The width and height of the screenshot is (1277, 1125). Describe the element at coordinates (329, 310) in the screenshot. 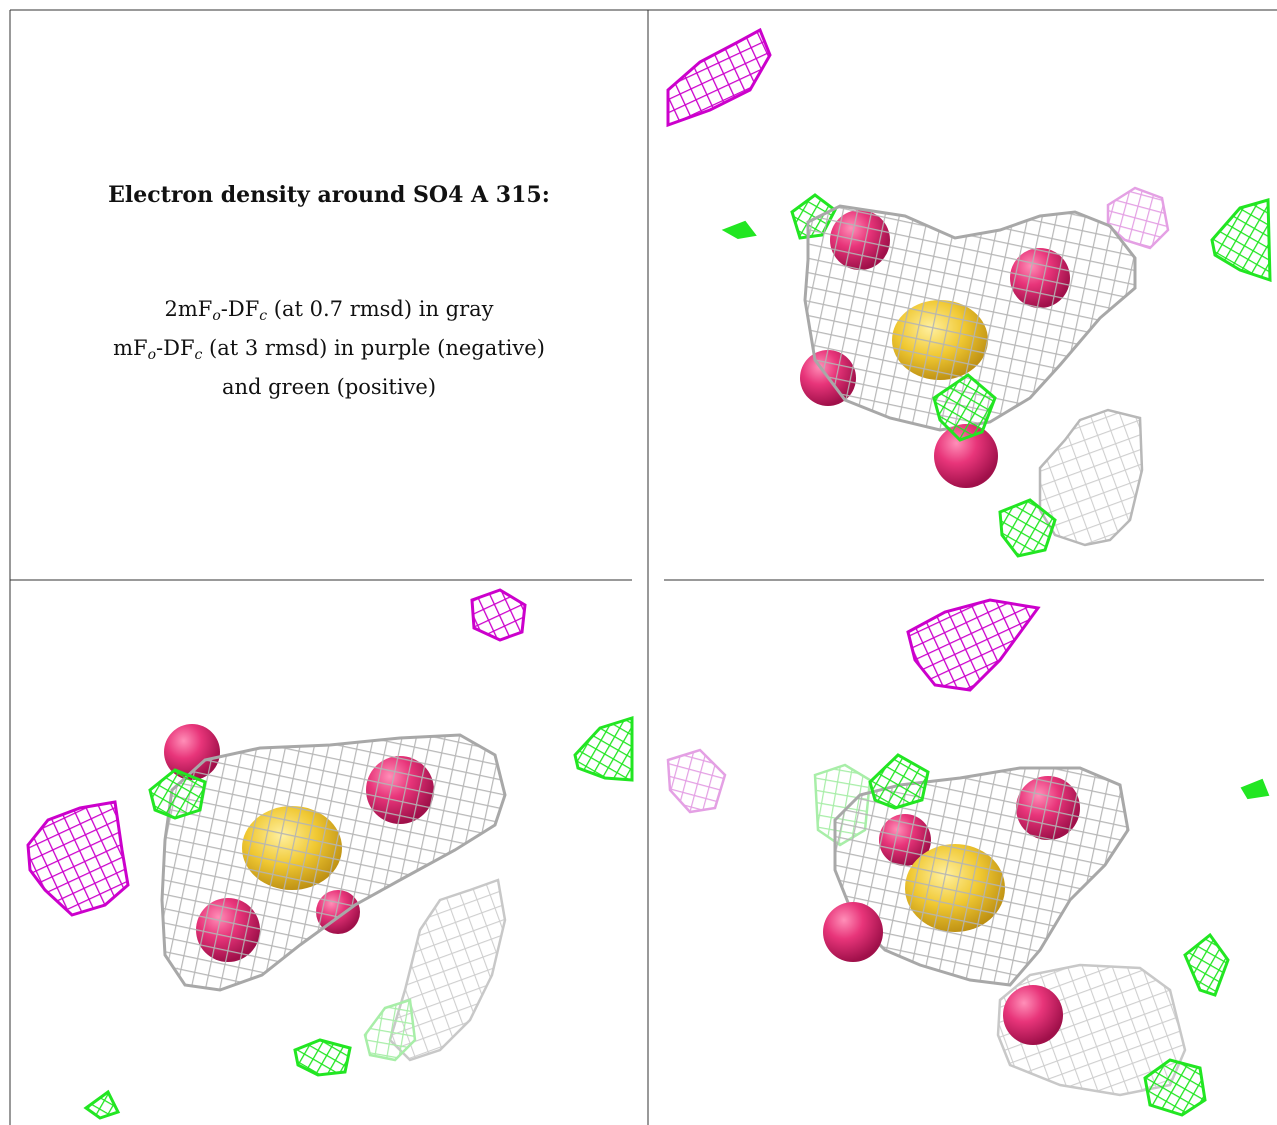

I see `legend-line-gray: 2mFo-DFc (at 0.7 rmsd) in gray` at that location.